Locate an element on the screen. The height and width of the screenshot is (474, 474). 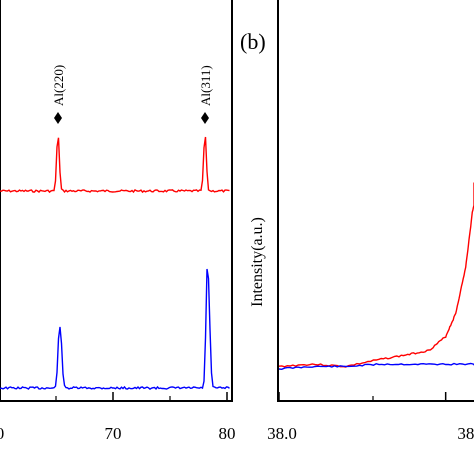
x-tick-label: 80 is located at coordinates (227, 433).